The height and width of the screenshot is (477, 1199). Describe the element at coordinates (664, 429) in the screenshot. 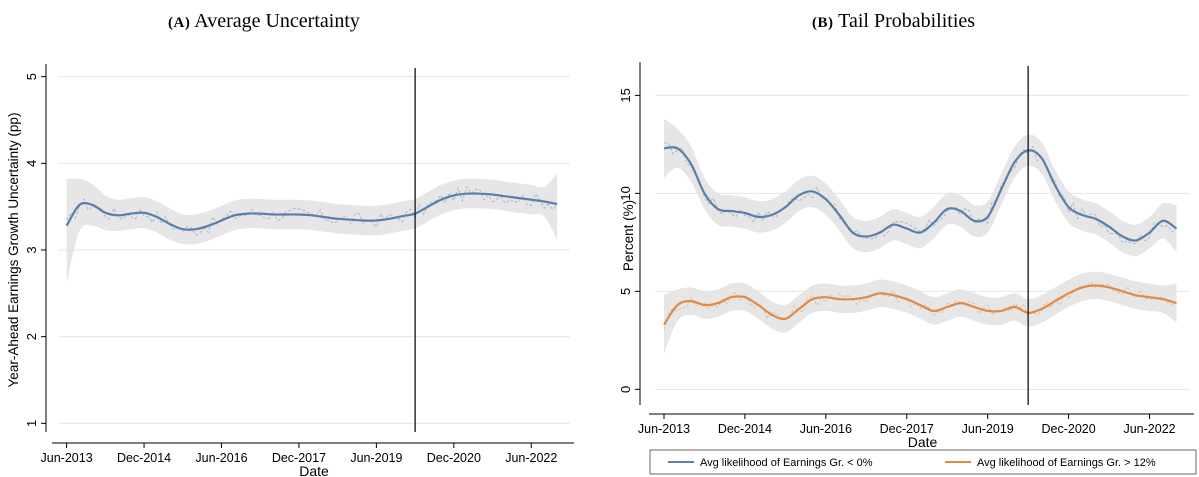

I see `panel-b-x-tick-label: Jun-2013` at that location.